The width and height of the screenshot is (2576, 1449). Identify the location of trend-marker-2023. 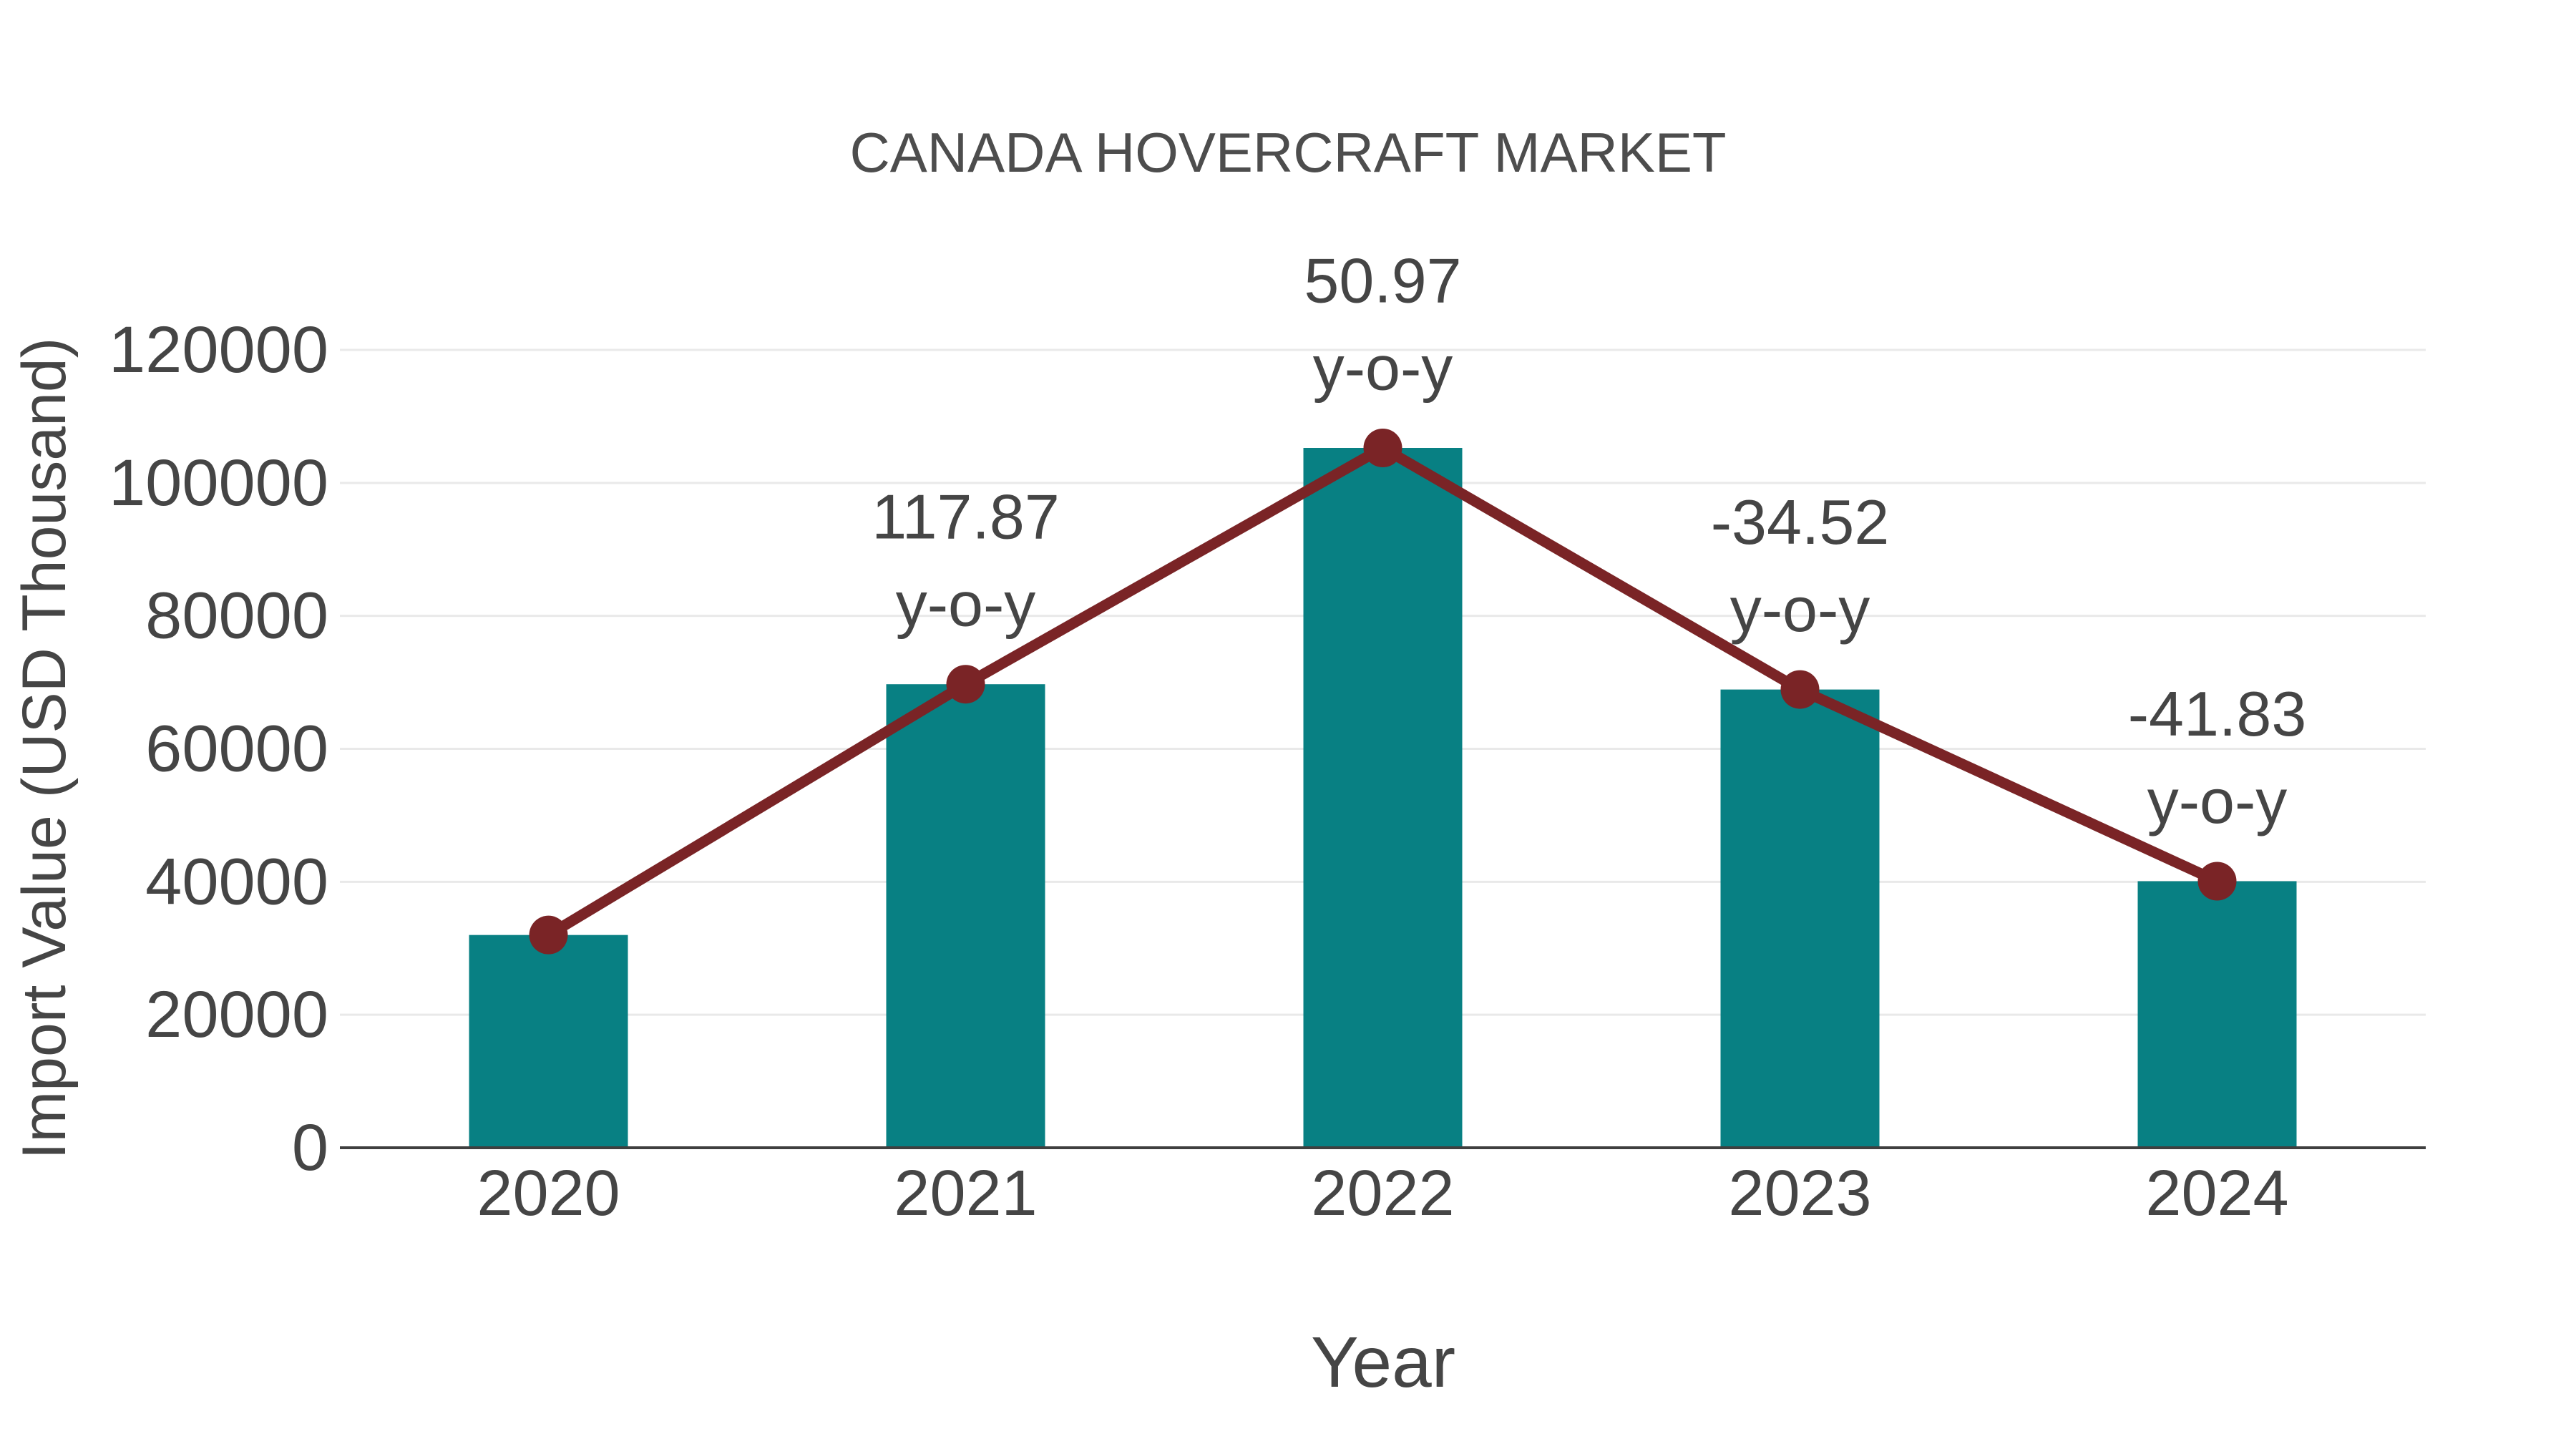
(1800, 689).